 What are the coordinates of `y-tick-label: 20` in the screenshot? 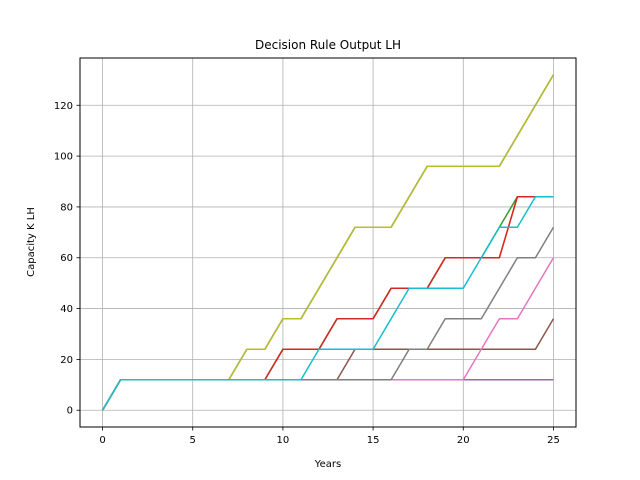 It's located at (66, 360).